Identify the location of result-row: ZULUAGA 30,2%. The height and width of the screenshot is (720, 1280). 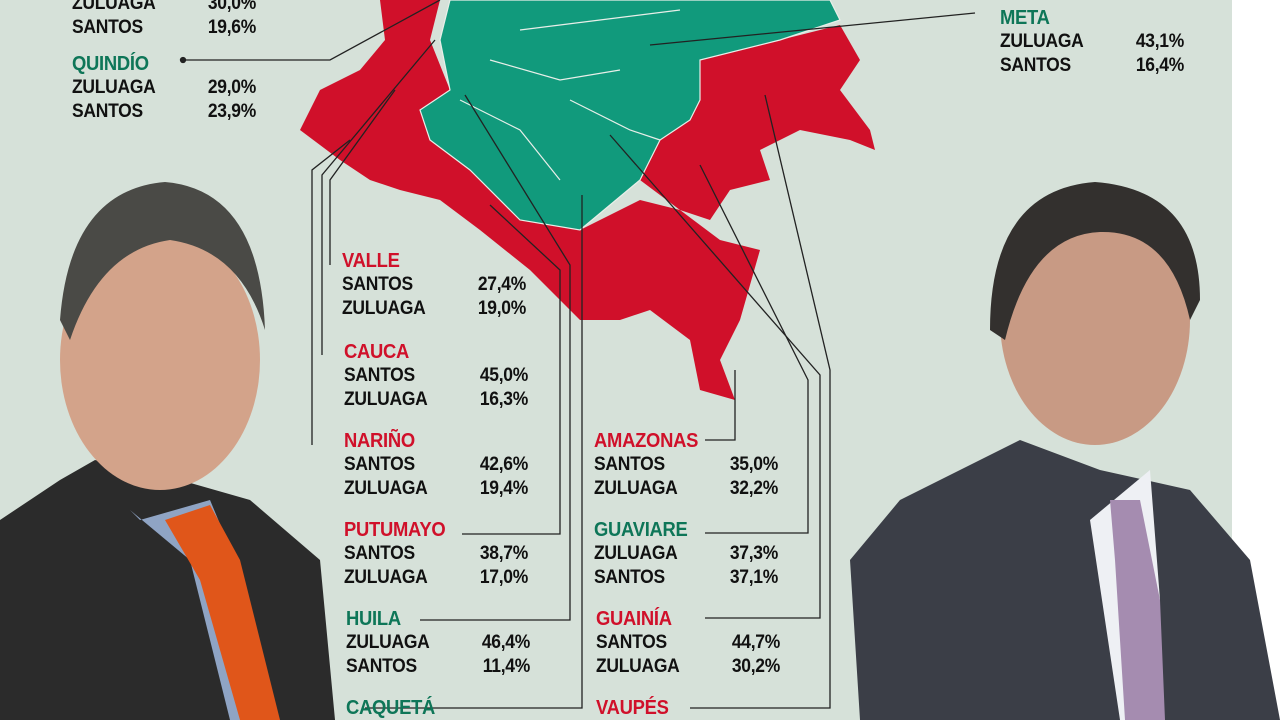
(688, 667).